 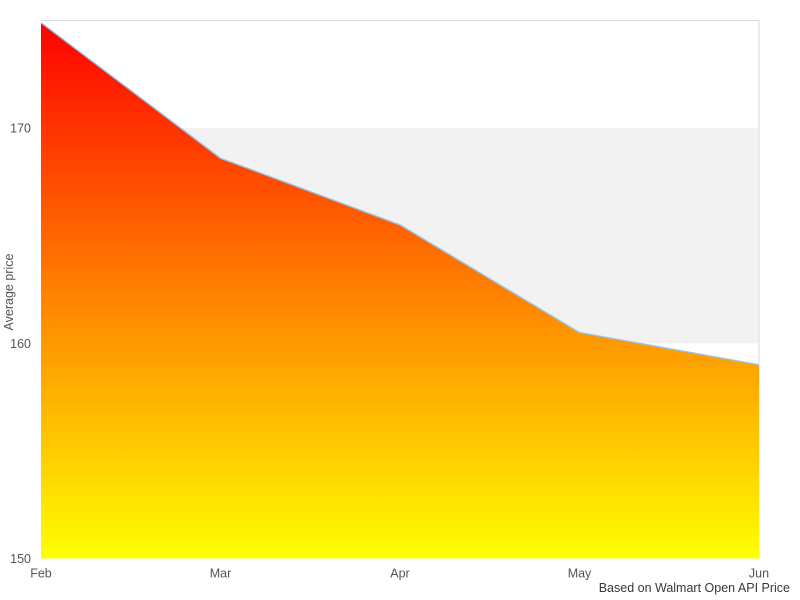 What do you see at coordinates (41, 574) in the screenshot?
I see `x-tick-label-feb: Feb` at bounding box center [41, 574].